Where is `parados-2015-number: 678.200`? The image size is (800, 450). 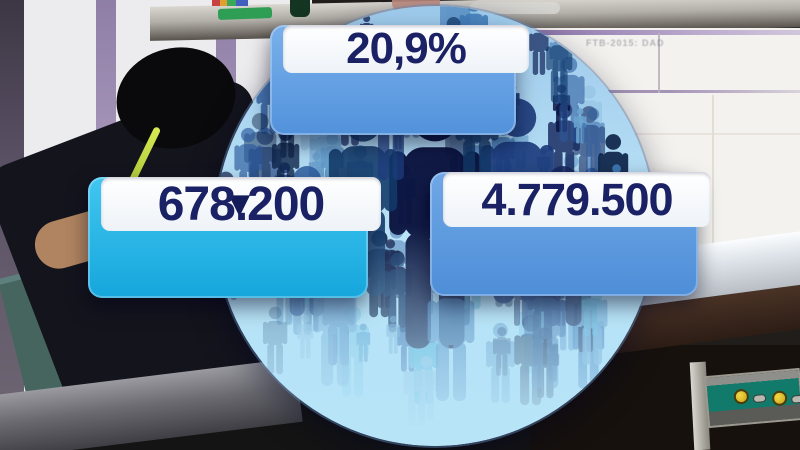
parados-2015-number: 678.200 is located at coordinates (241, 204).